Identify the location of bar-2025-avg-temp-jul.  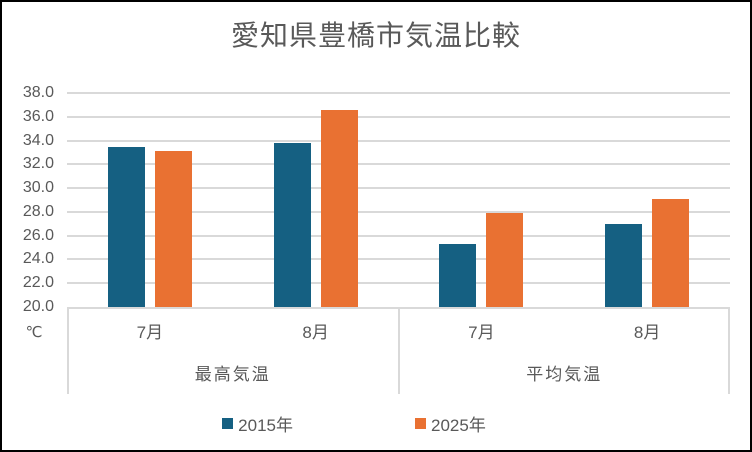
(505, 260).